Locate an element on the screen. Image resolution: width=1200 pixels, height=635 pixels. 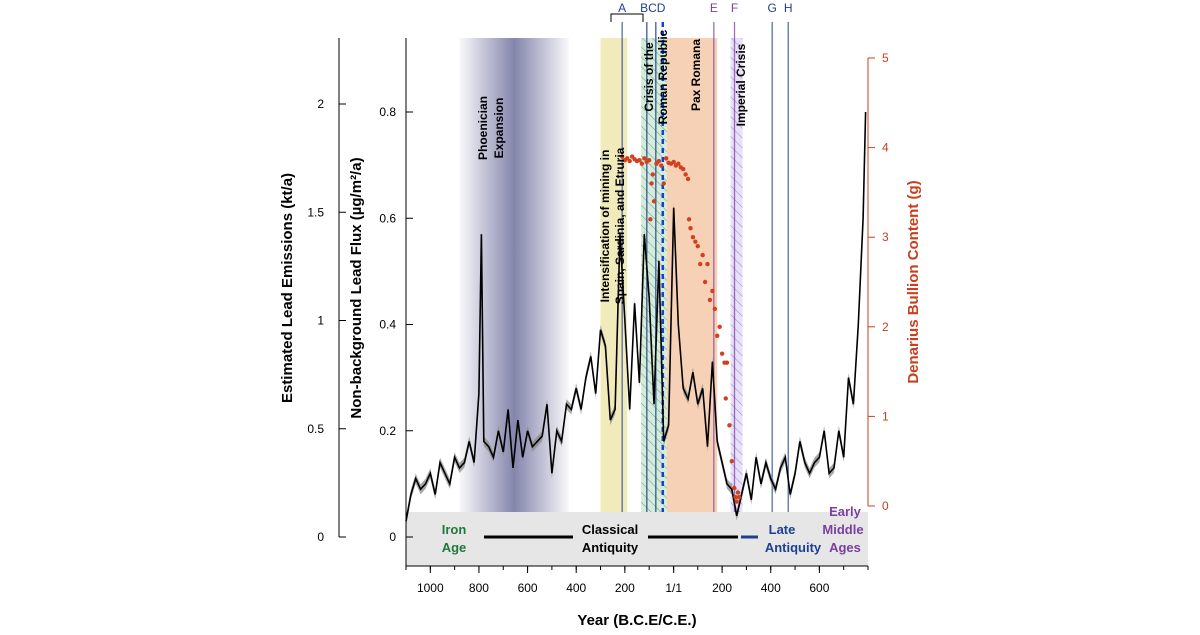
denarius-tick-label: 4 is located at coordinates (885, 148).